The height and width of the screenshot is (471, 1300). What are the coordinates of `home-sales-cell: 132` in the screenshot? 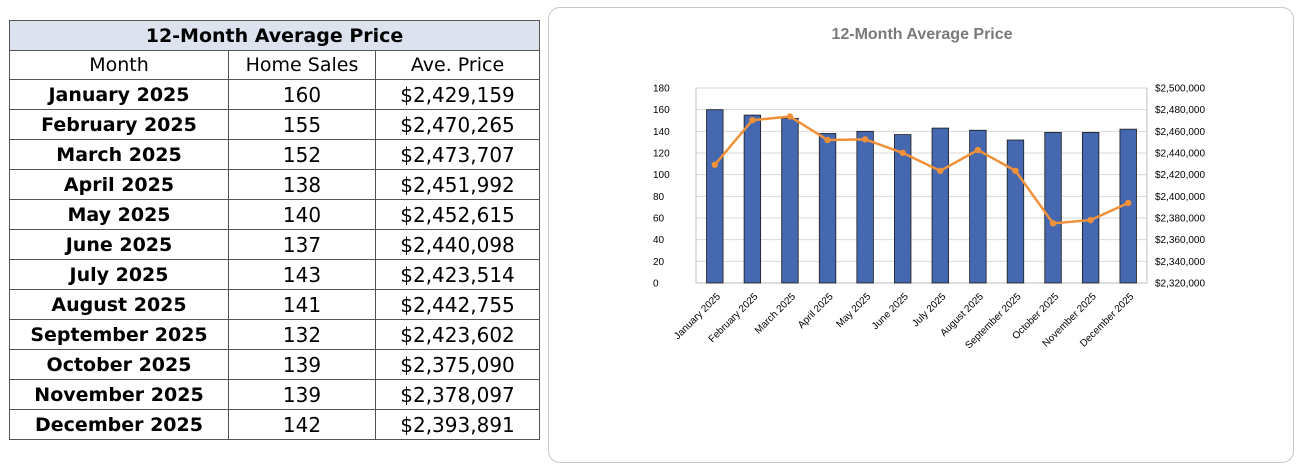 It's located at (302, 334).